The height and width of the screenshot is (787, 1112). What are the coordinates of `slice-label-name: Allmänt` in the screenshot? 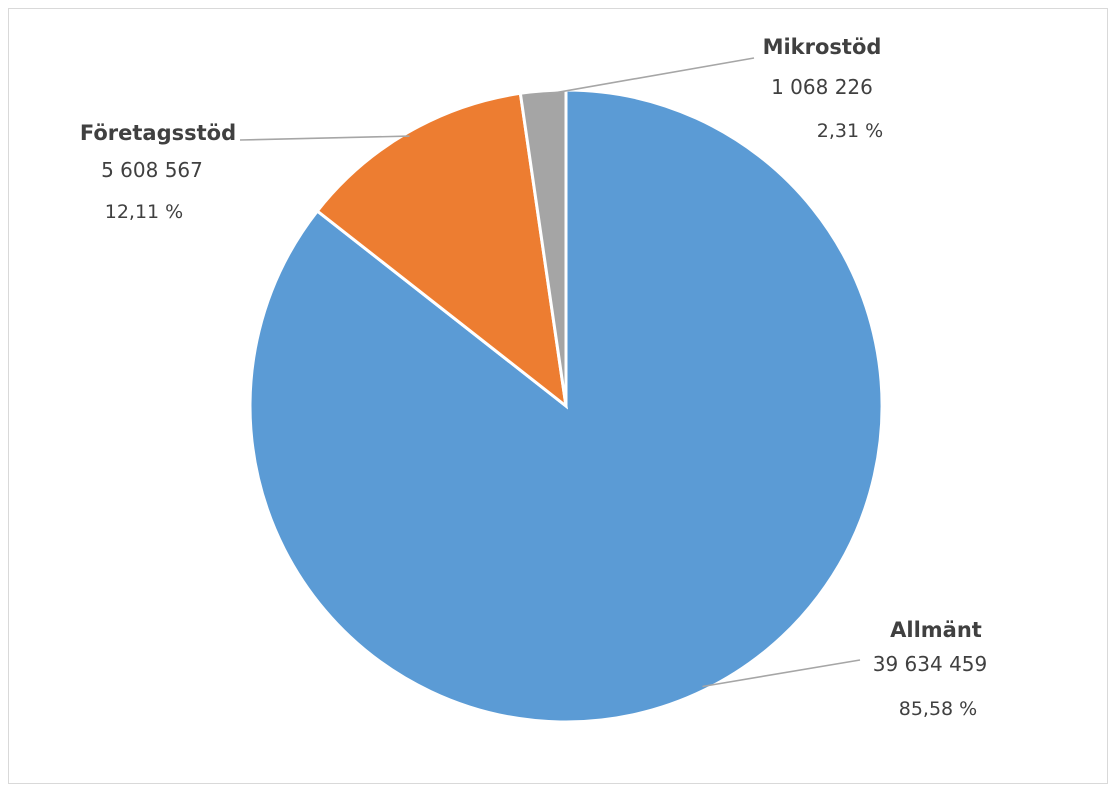 It's located at (936, 630).